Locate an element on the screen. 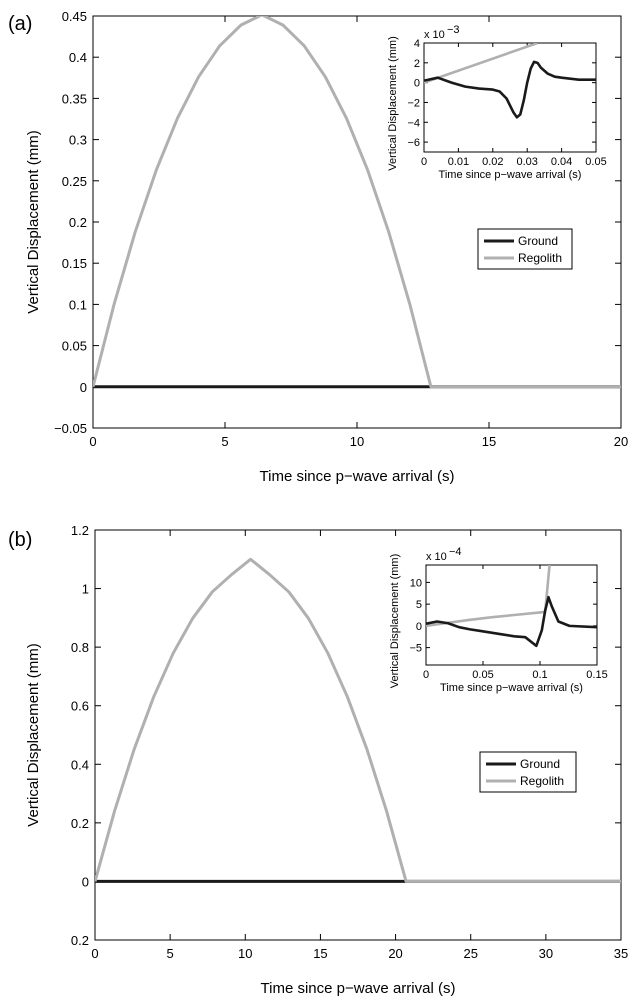 The image size is (643, 1000). chart2-panel-label: (b) is located at coordinates (20, 540).